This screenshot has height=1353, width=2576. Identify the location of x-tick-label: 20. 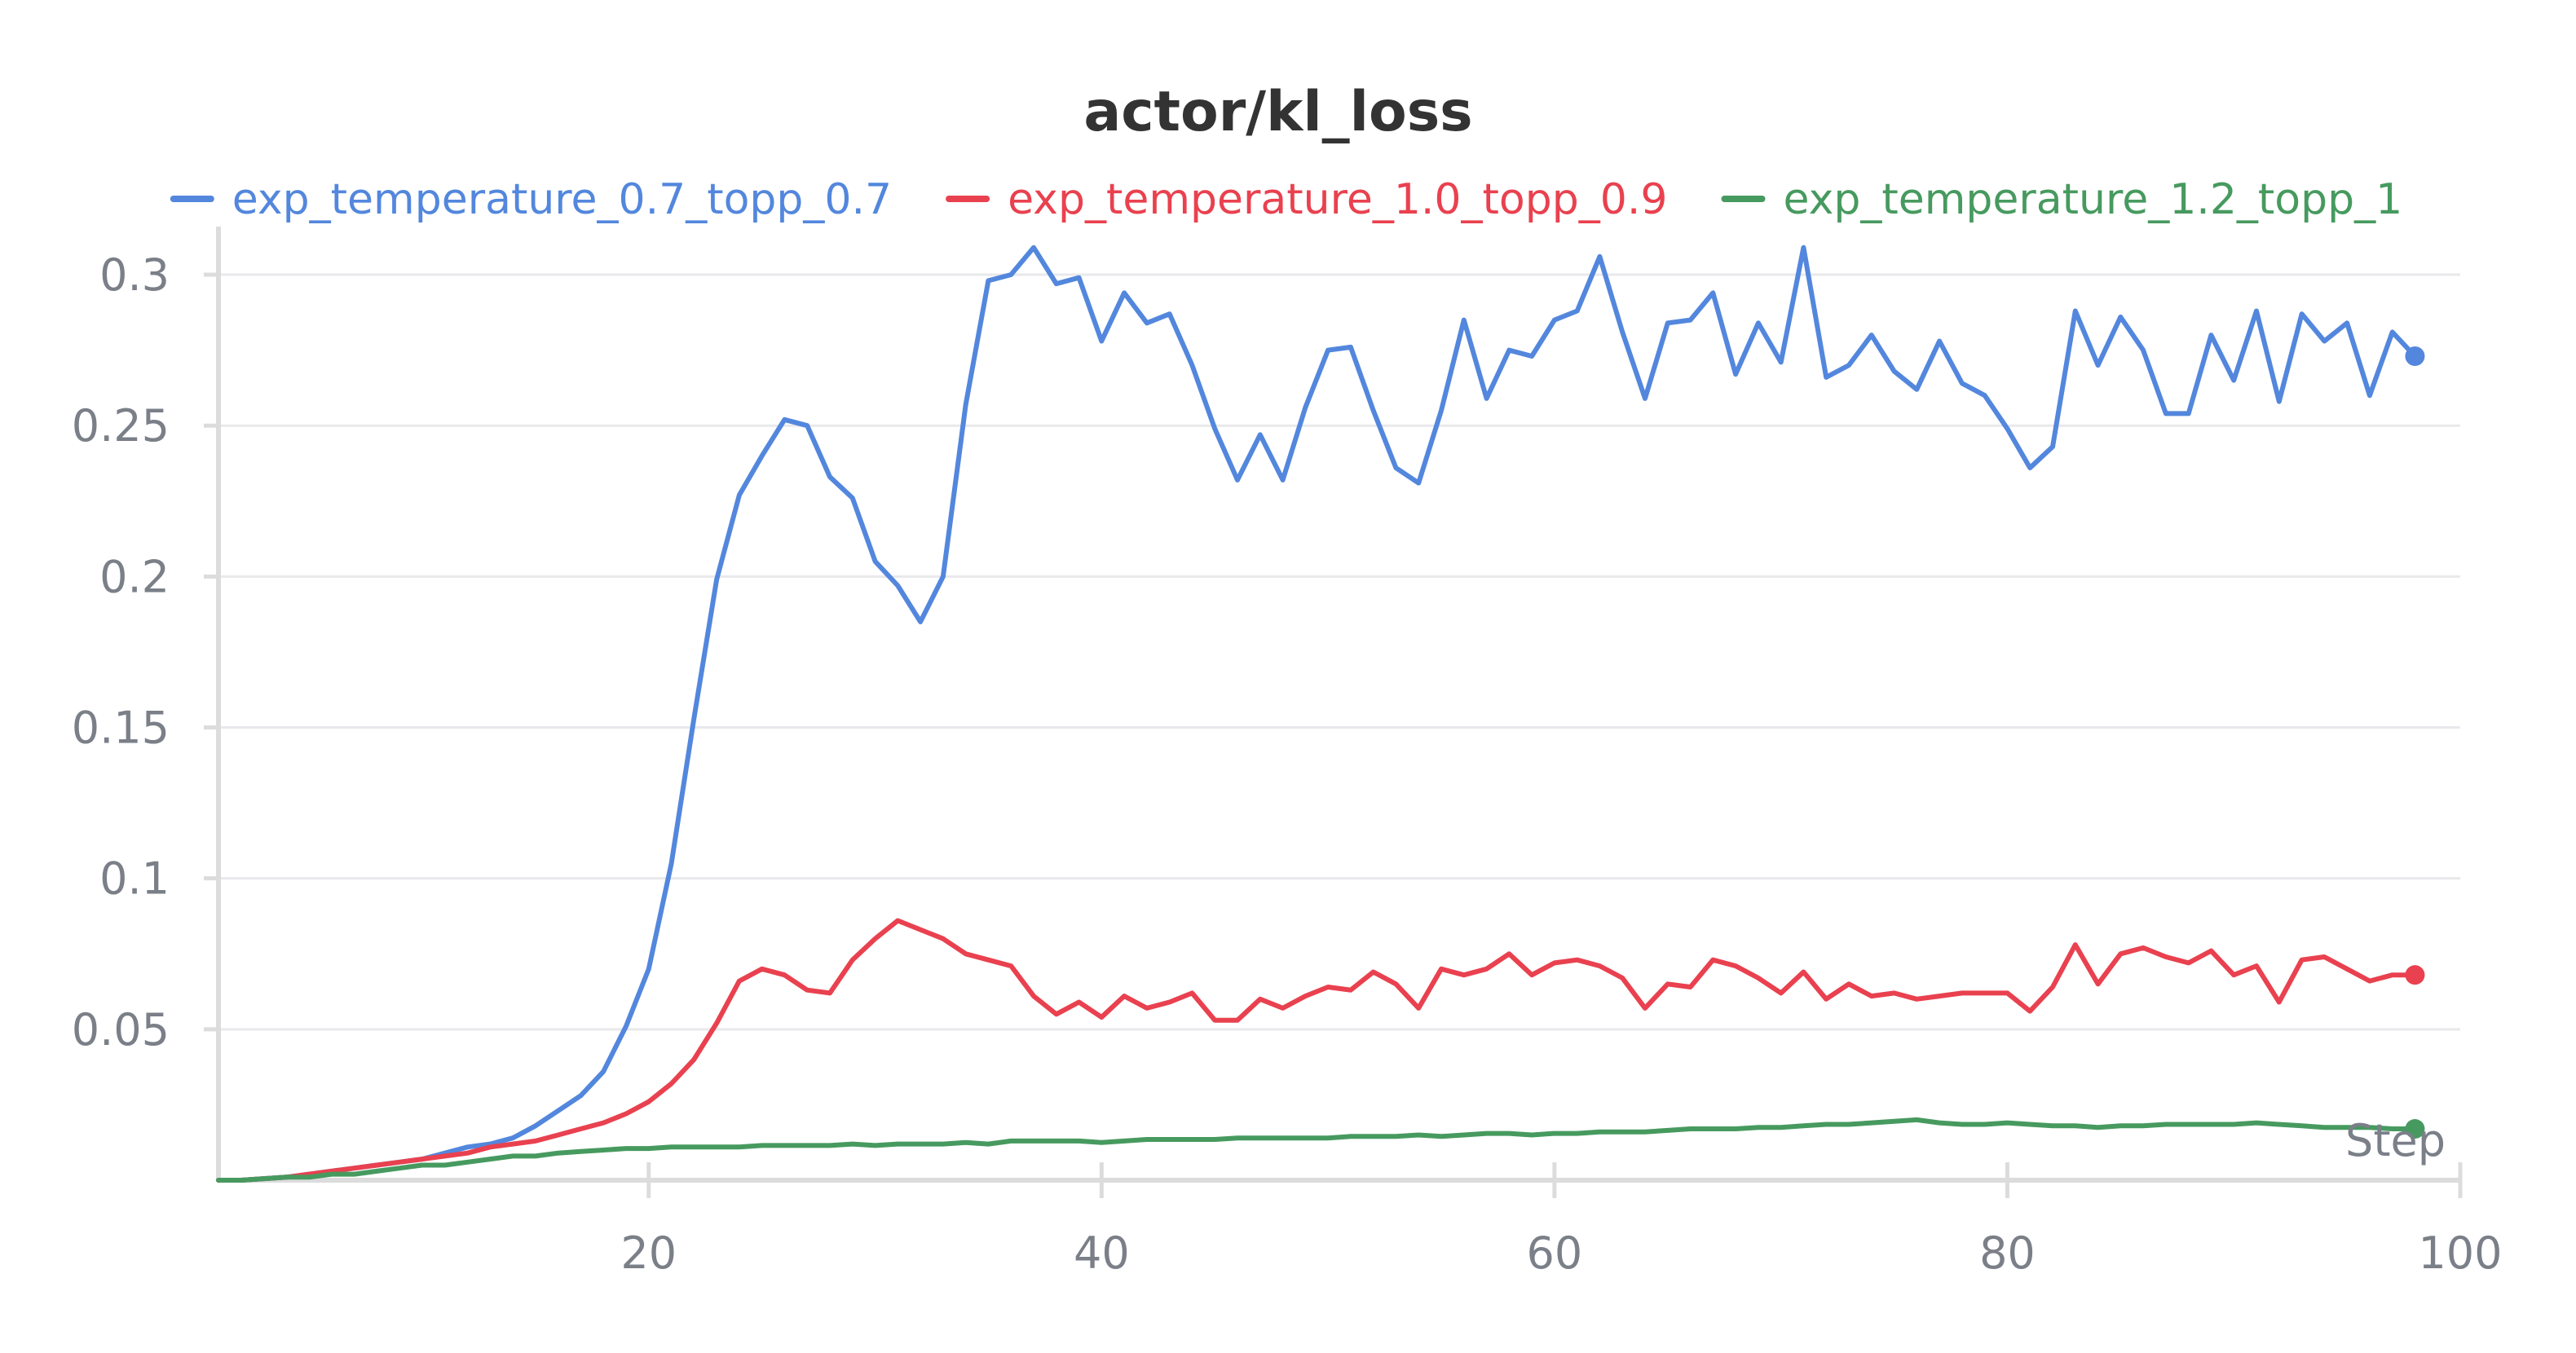
(648, 1253).